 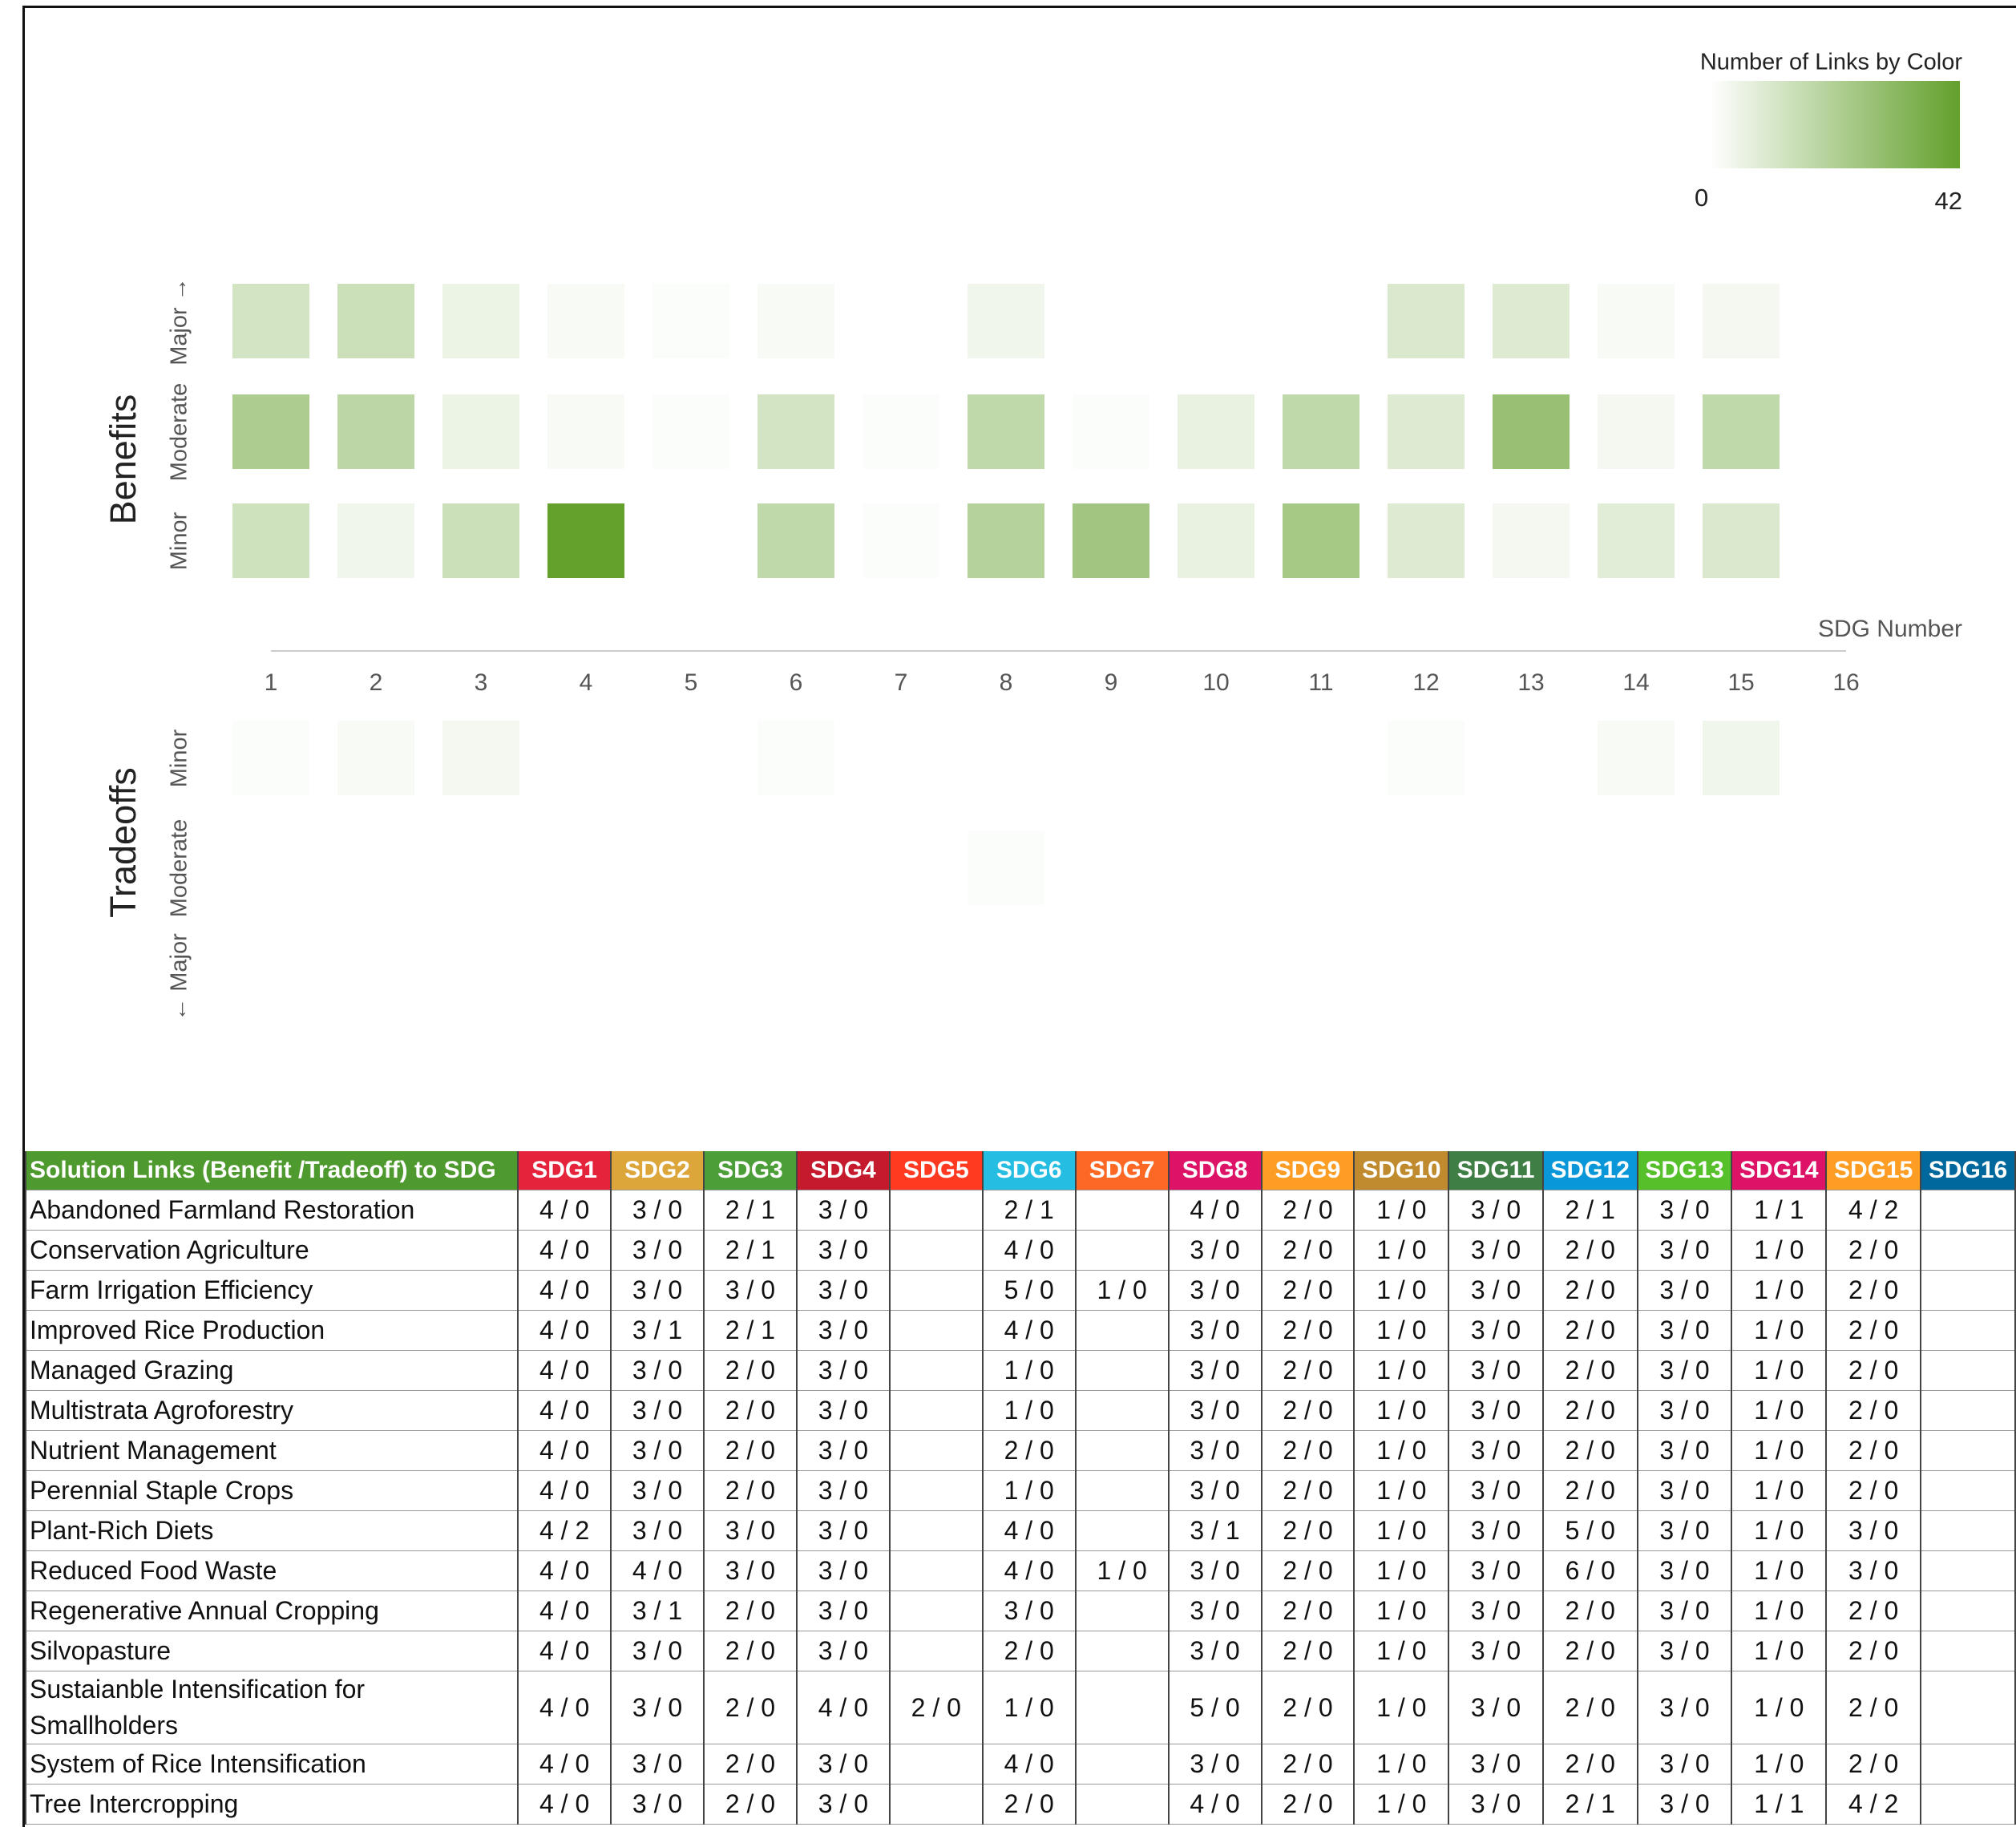 I want to click on x-tick-label: 9, so click(x=1111, y=682).